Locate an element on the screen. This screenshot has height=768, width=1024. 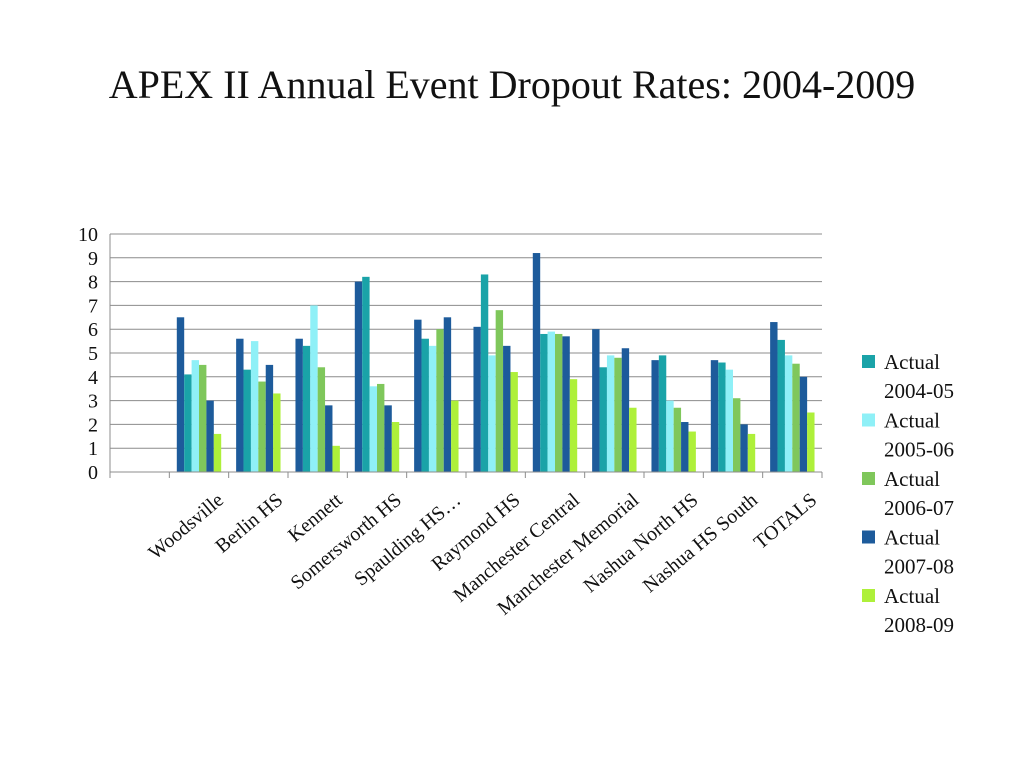
y-tick-label: 4 is located at coordinates (93, 378).